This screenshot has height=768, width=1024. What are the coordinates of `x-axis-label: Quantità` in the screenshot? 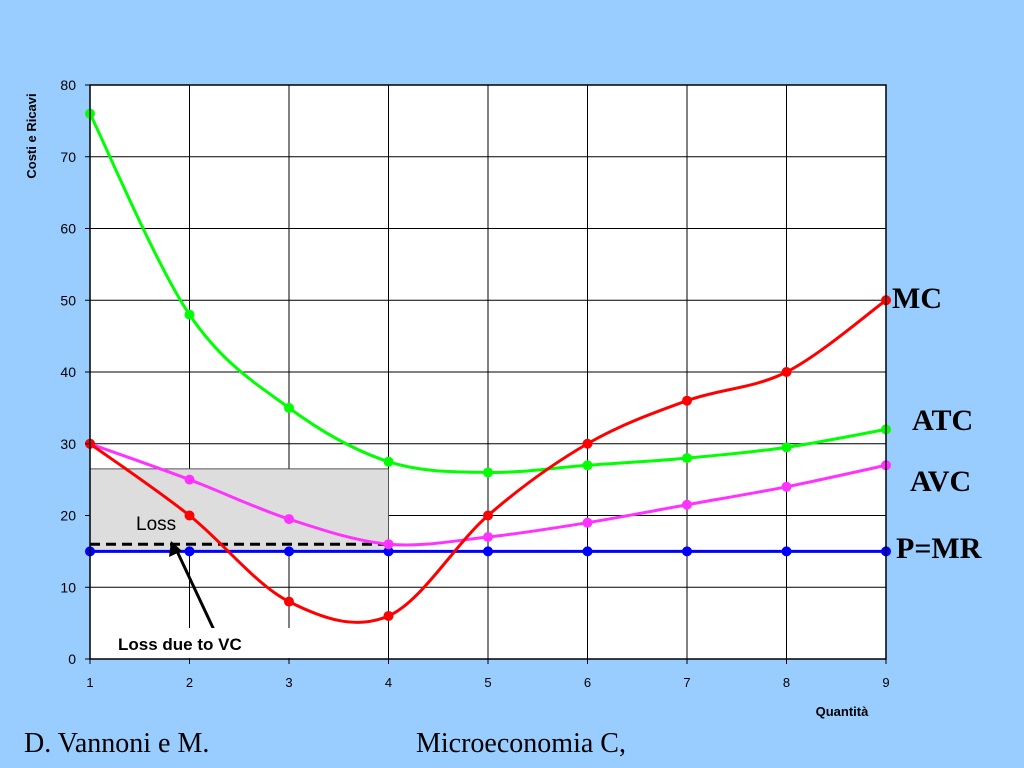 It's located at (842, 711).